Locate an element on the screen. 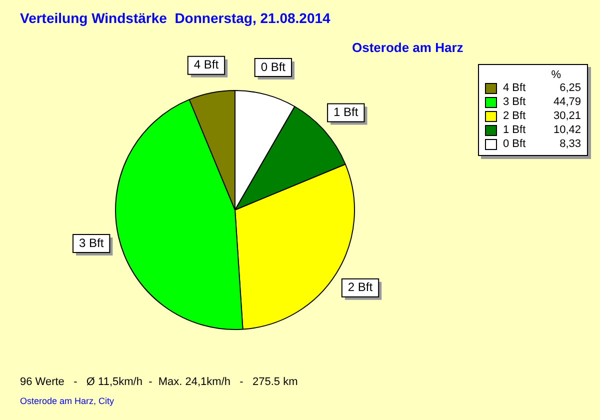 The image size is (600, 420). chart-title: Verteilung Windstärke Donnerstag, 21.08.2014 is located at coordinates (175, 18).